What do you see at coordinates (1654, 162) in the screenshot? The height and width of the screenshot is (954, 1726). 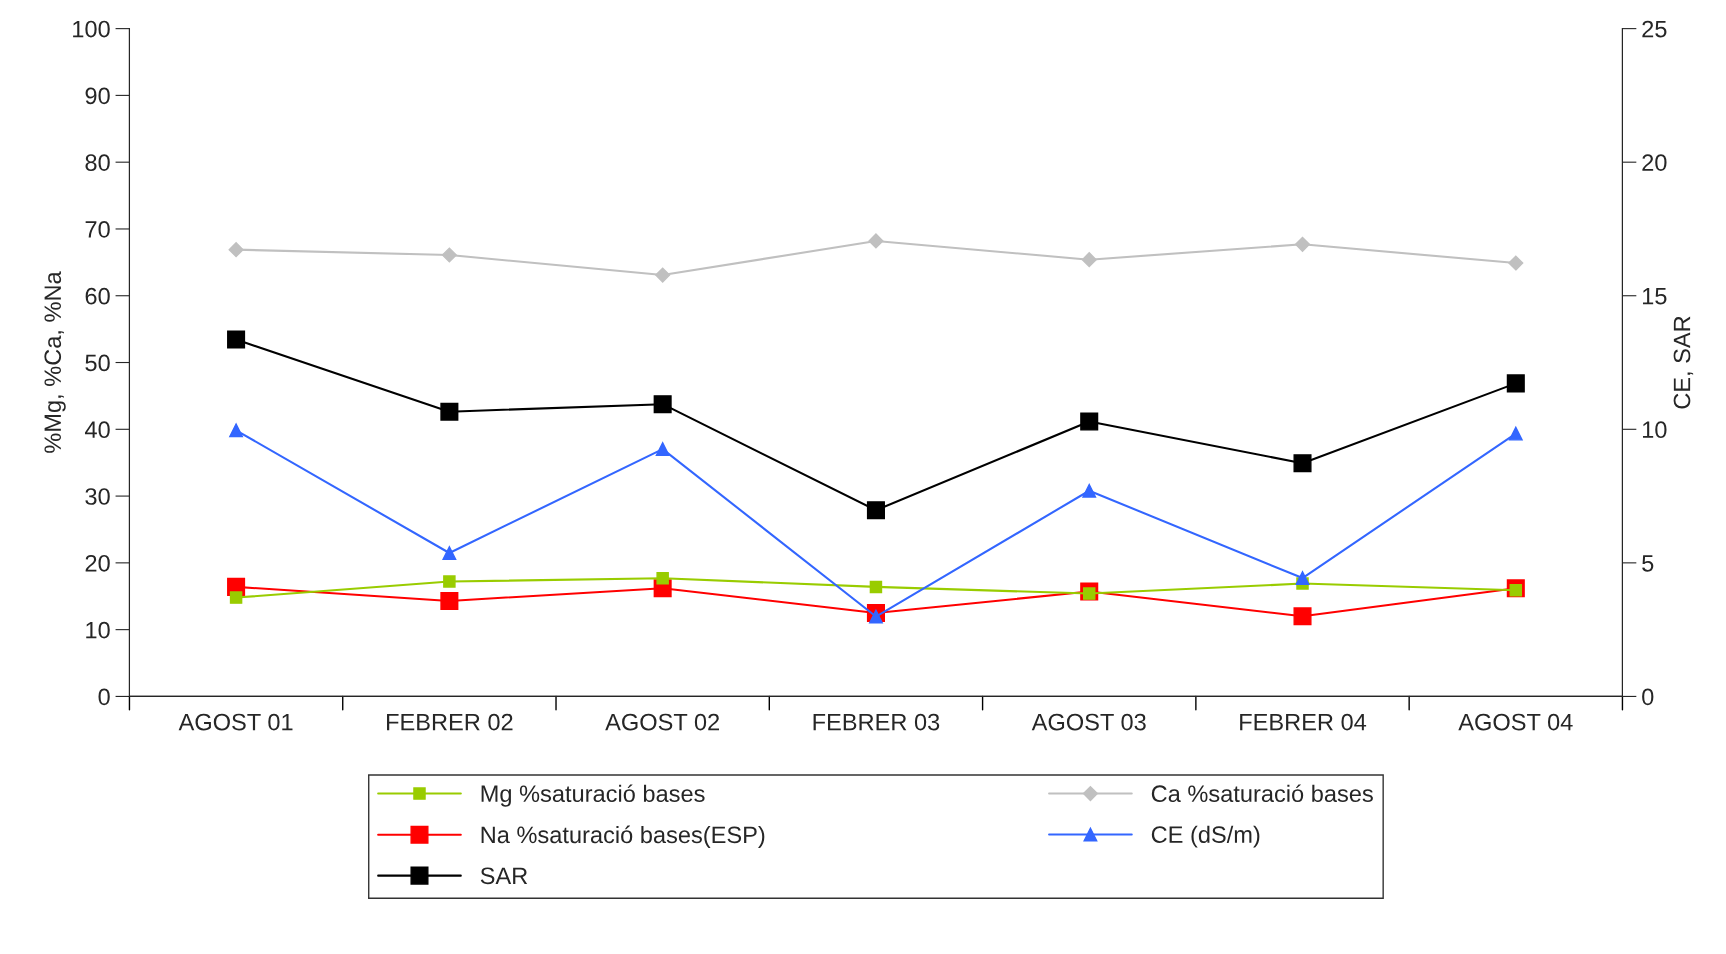 I see `y2-tick-label: 20` at bounding box center [1654, 162].